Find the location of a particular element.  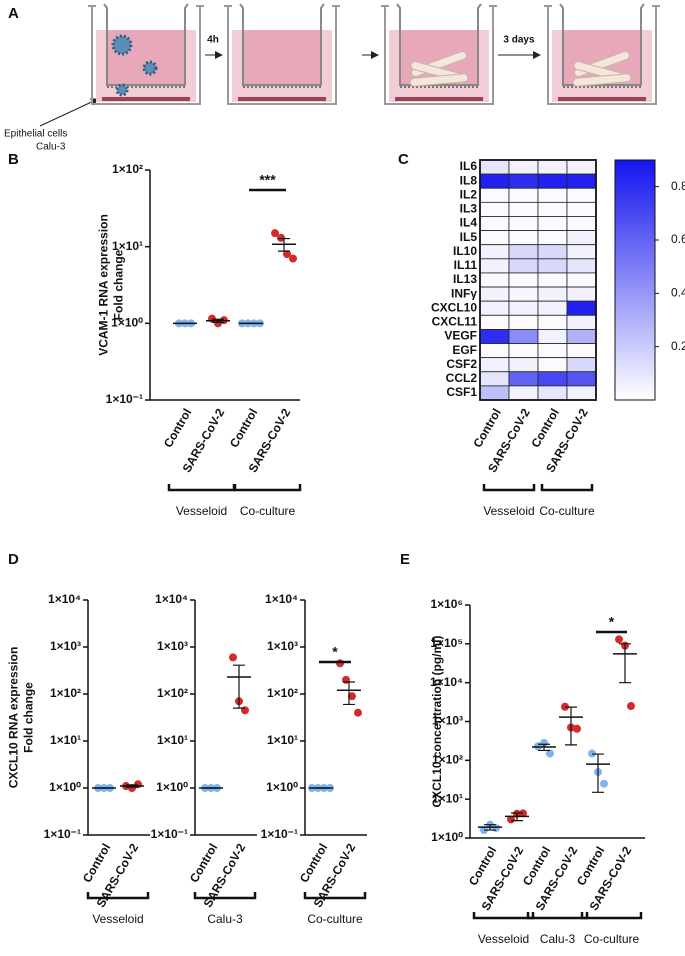

row-label: IL10 is located at coordinates (465, 251).